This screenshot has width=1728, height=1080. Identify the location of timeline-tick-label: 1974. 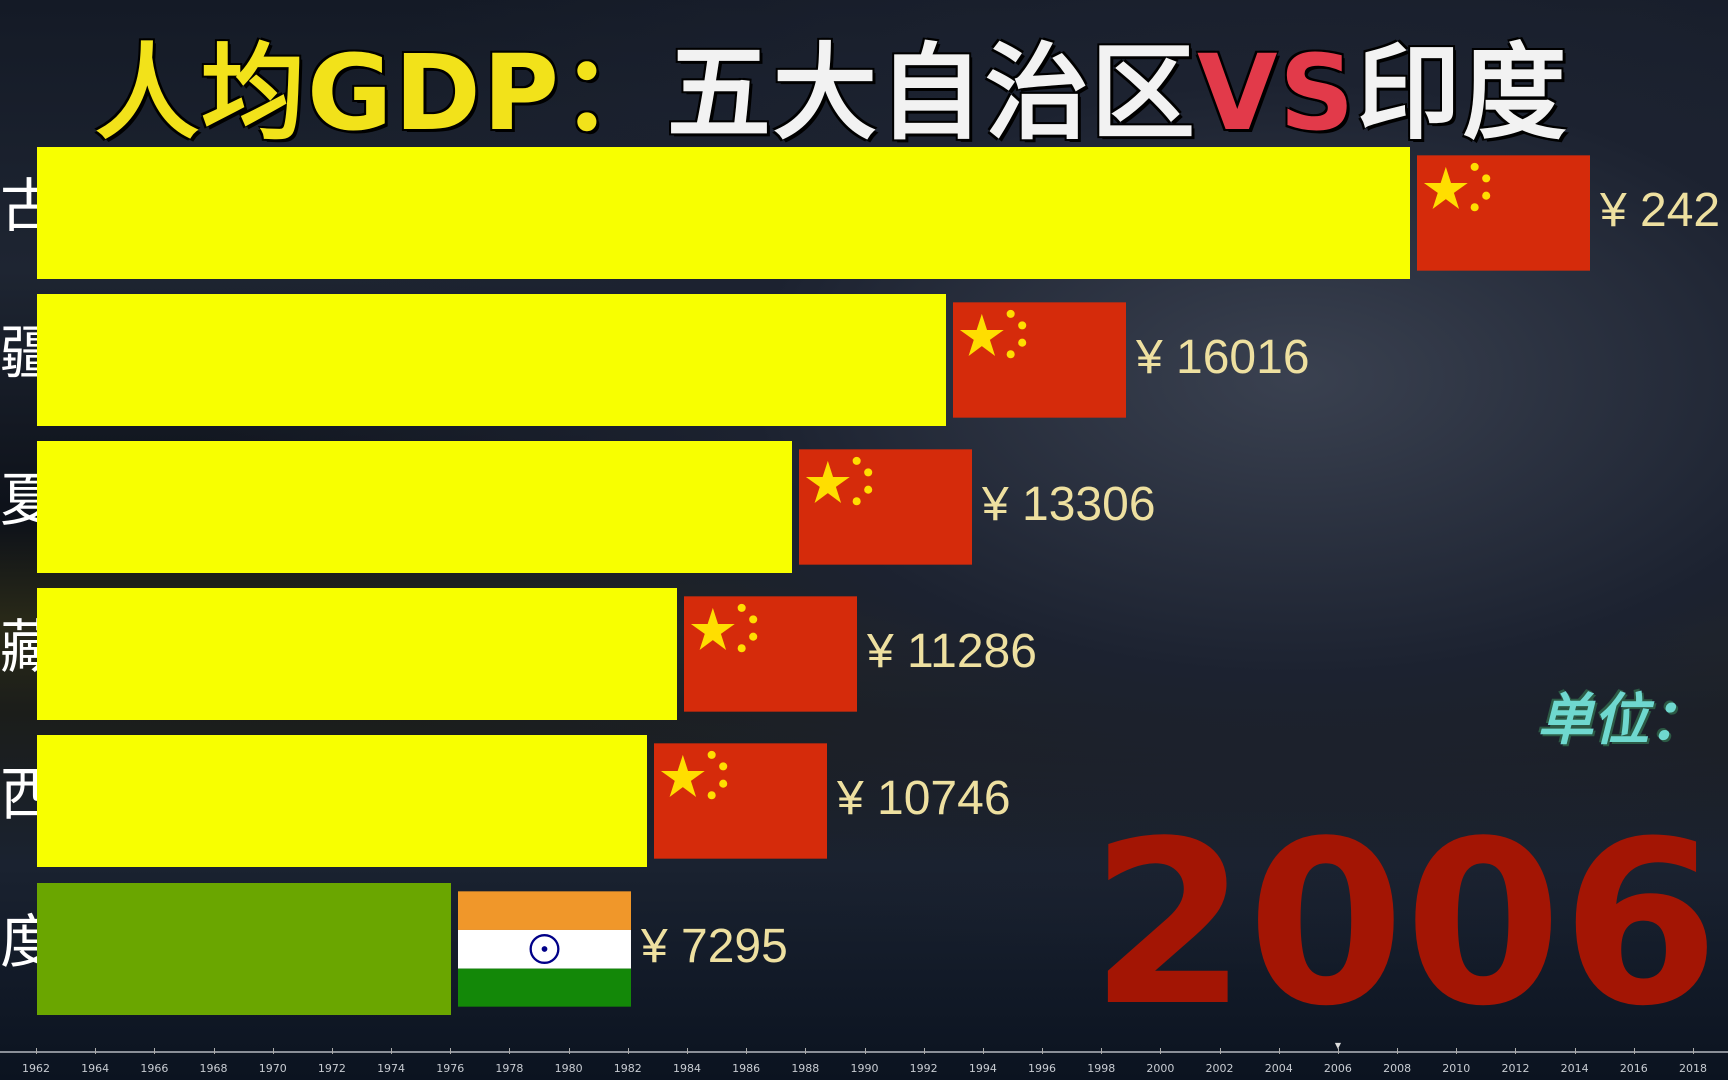
(391, 1068).